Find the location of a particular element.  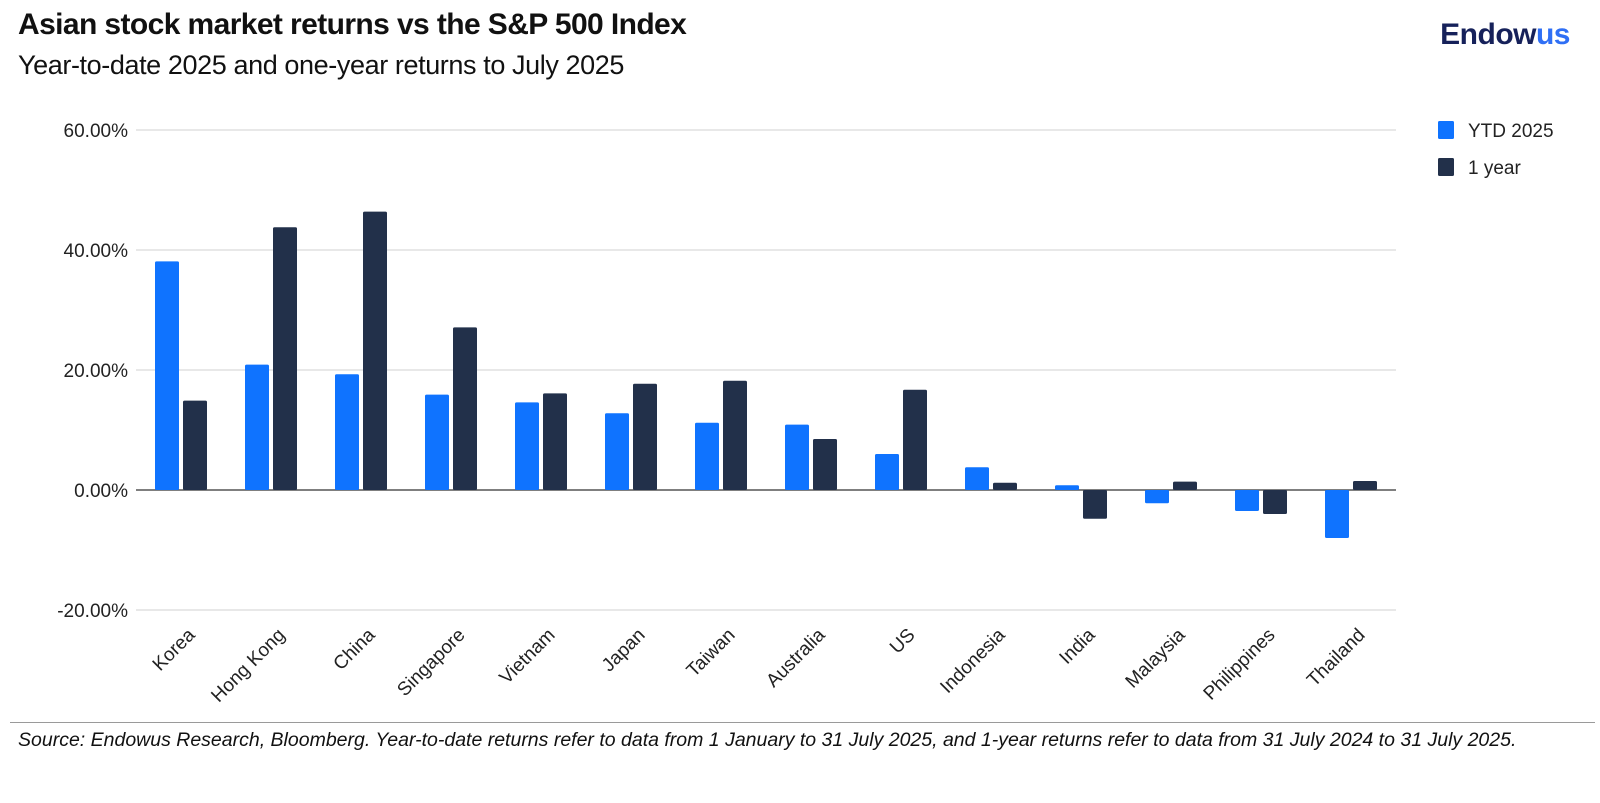

brand-logo-part1: Endow is located at coordinates (1488, 34).